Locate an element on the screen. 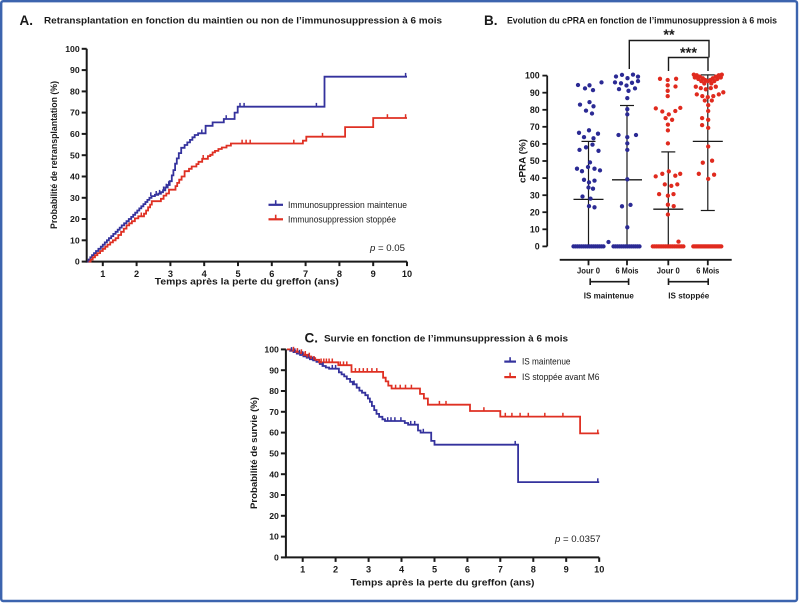 The height and width of the screenshot is (609, 800). svg-text: cPRA (%) is located at coordinates (523, 161).